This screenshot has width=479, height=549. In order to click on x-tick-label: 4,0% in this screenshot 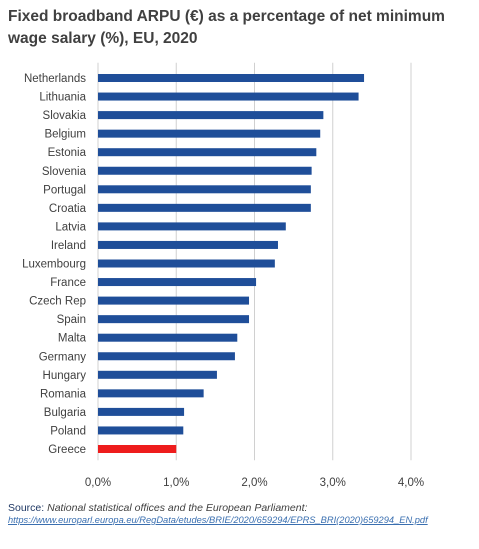, I will do `click(411, 483)`.